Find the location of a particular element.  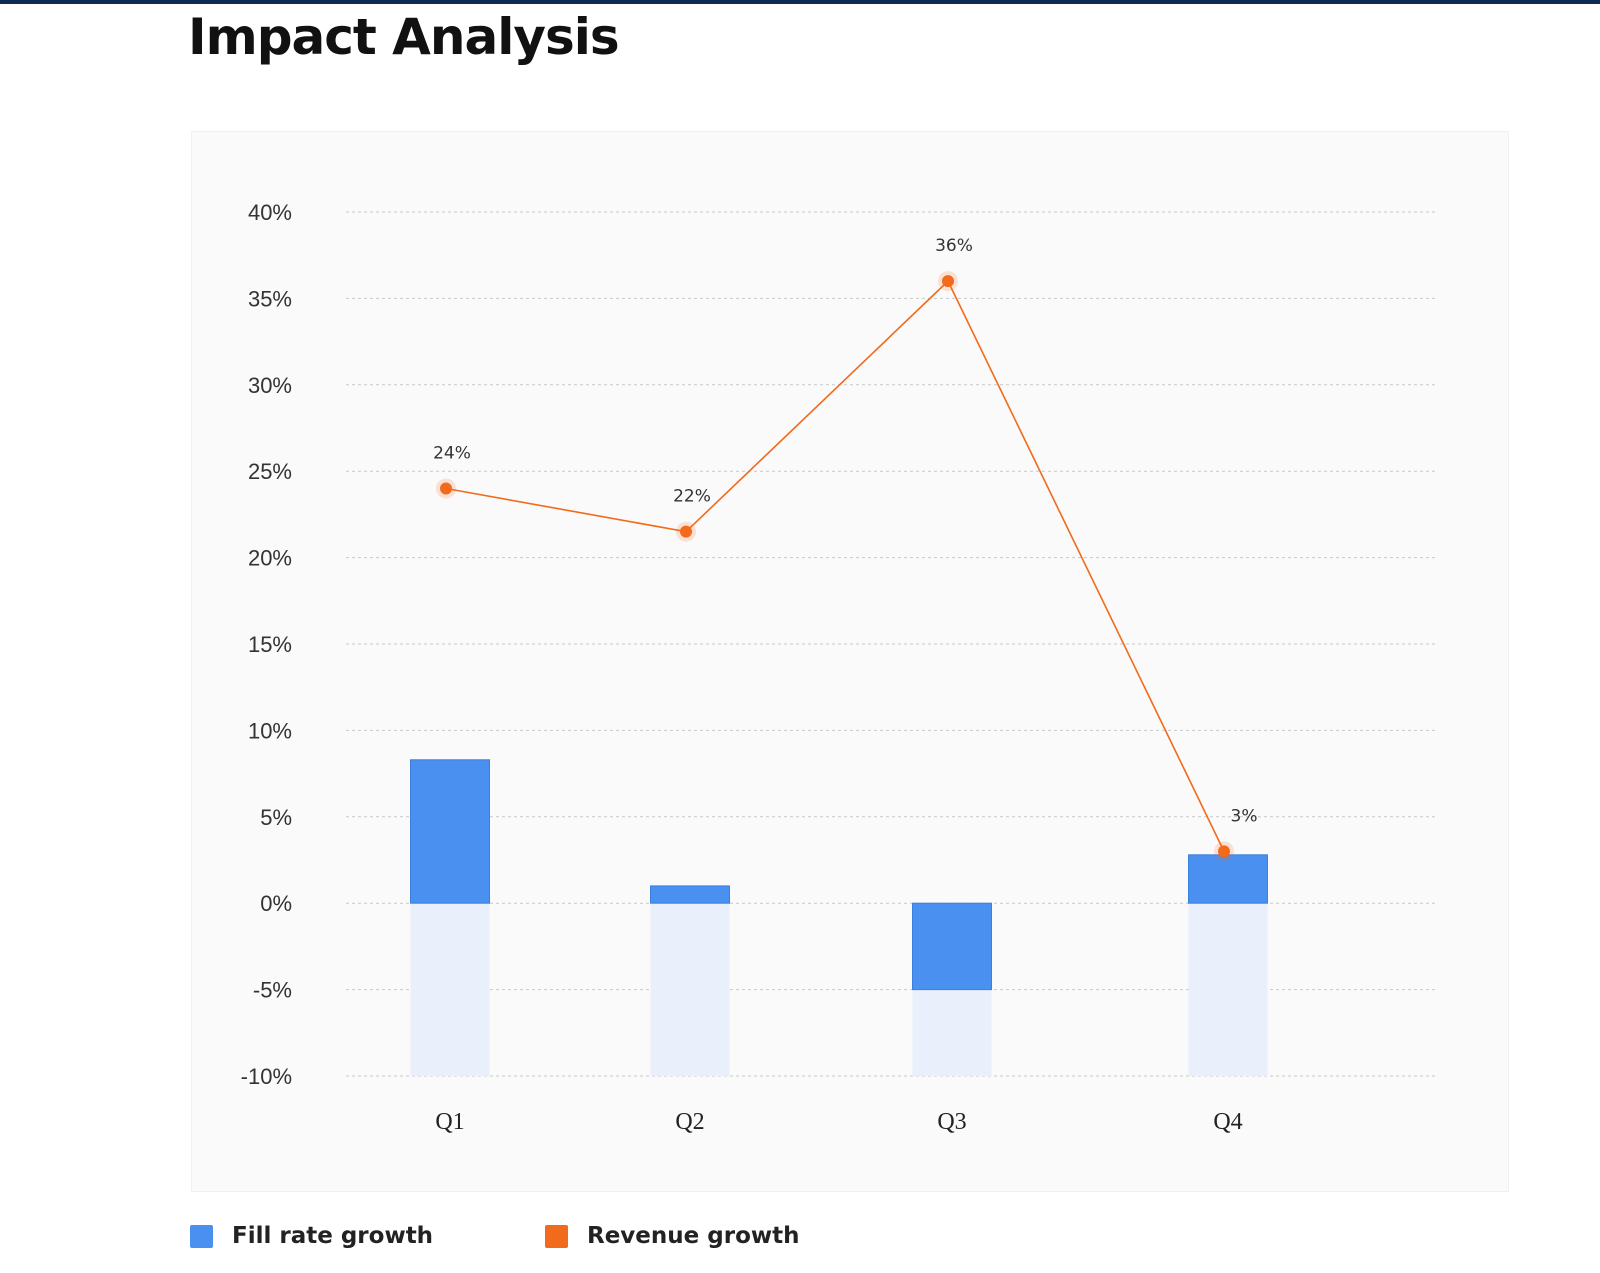

revenue-data-label: 36% is located at coordinates (954, 246).